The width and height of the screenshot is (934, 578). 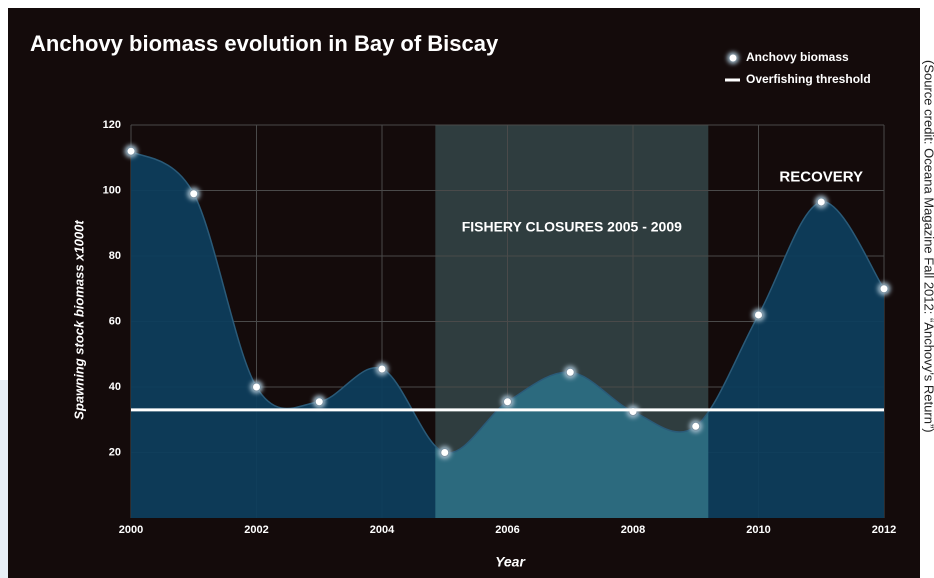 I want to click on annotation: RECOVERY, so click(x=821, y=176).